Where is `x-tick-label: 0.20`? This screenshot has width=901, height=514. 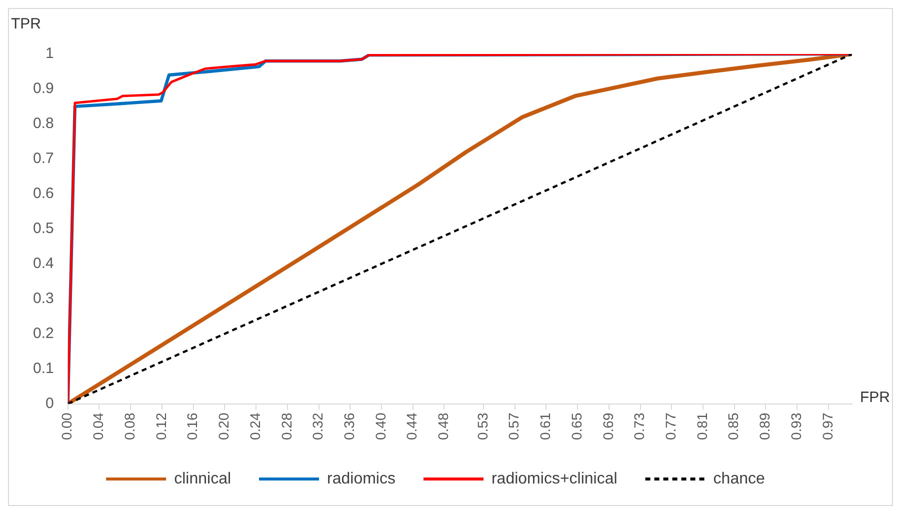
x-tick-label: 0.20 is located at coordinates (224, 426).